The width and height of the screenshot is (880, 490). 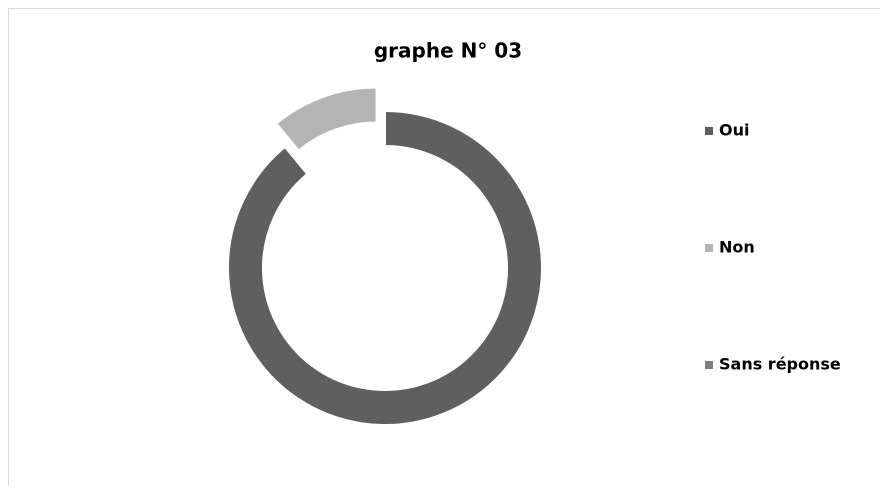 What do you see at coordinates (448, 51) in the screenshot?
I see `chart-title: graphe N° 03` at bounding box center [448, 51].